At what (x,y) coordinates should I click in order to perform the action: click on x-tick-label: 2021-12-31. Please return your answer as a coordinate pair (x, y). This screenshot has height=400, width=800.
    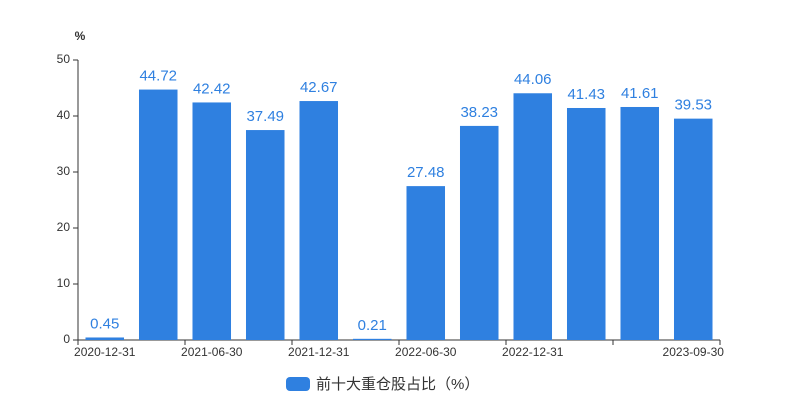
    Looking at the image, I should click on (319, 352).